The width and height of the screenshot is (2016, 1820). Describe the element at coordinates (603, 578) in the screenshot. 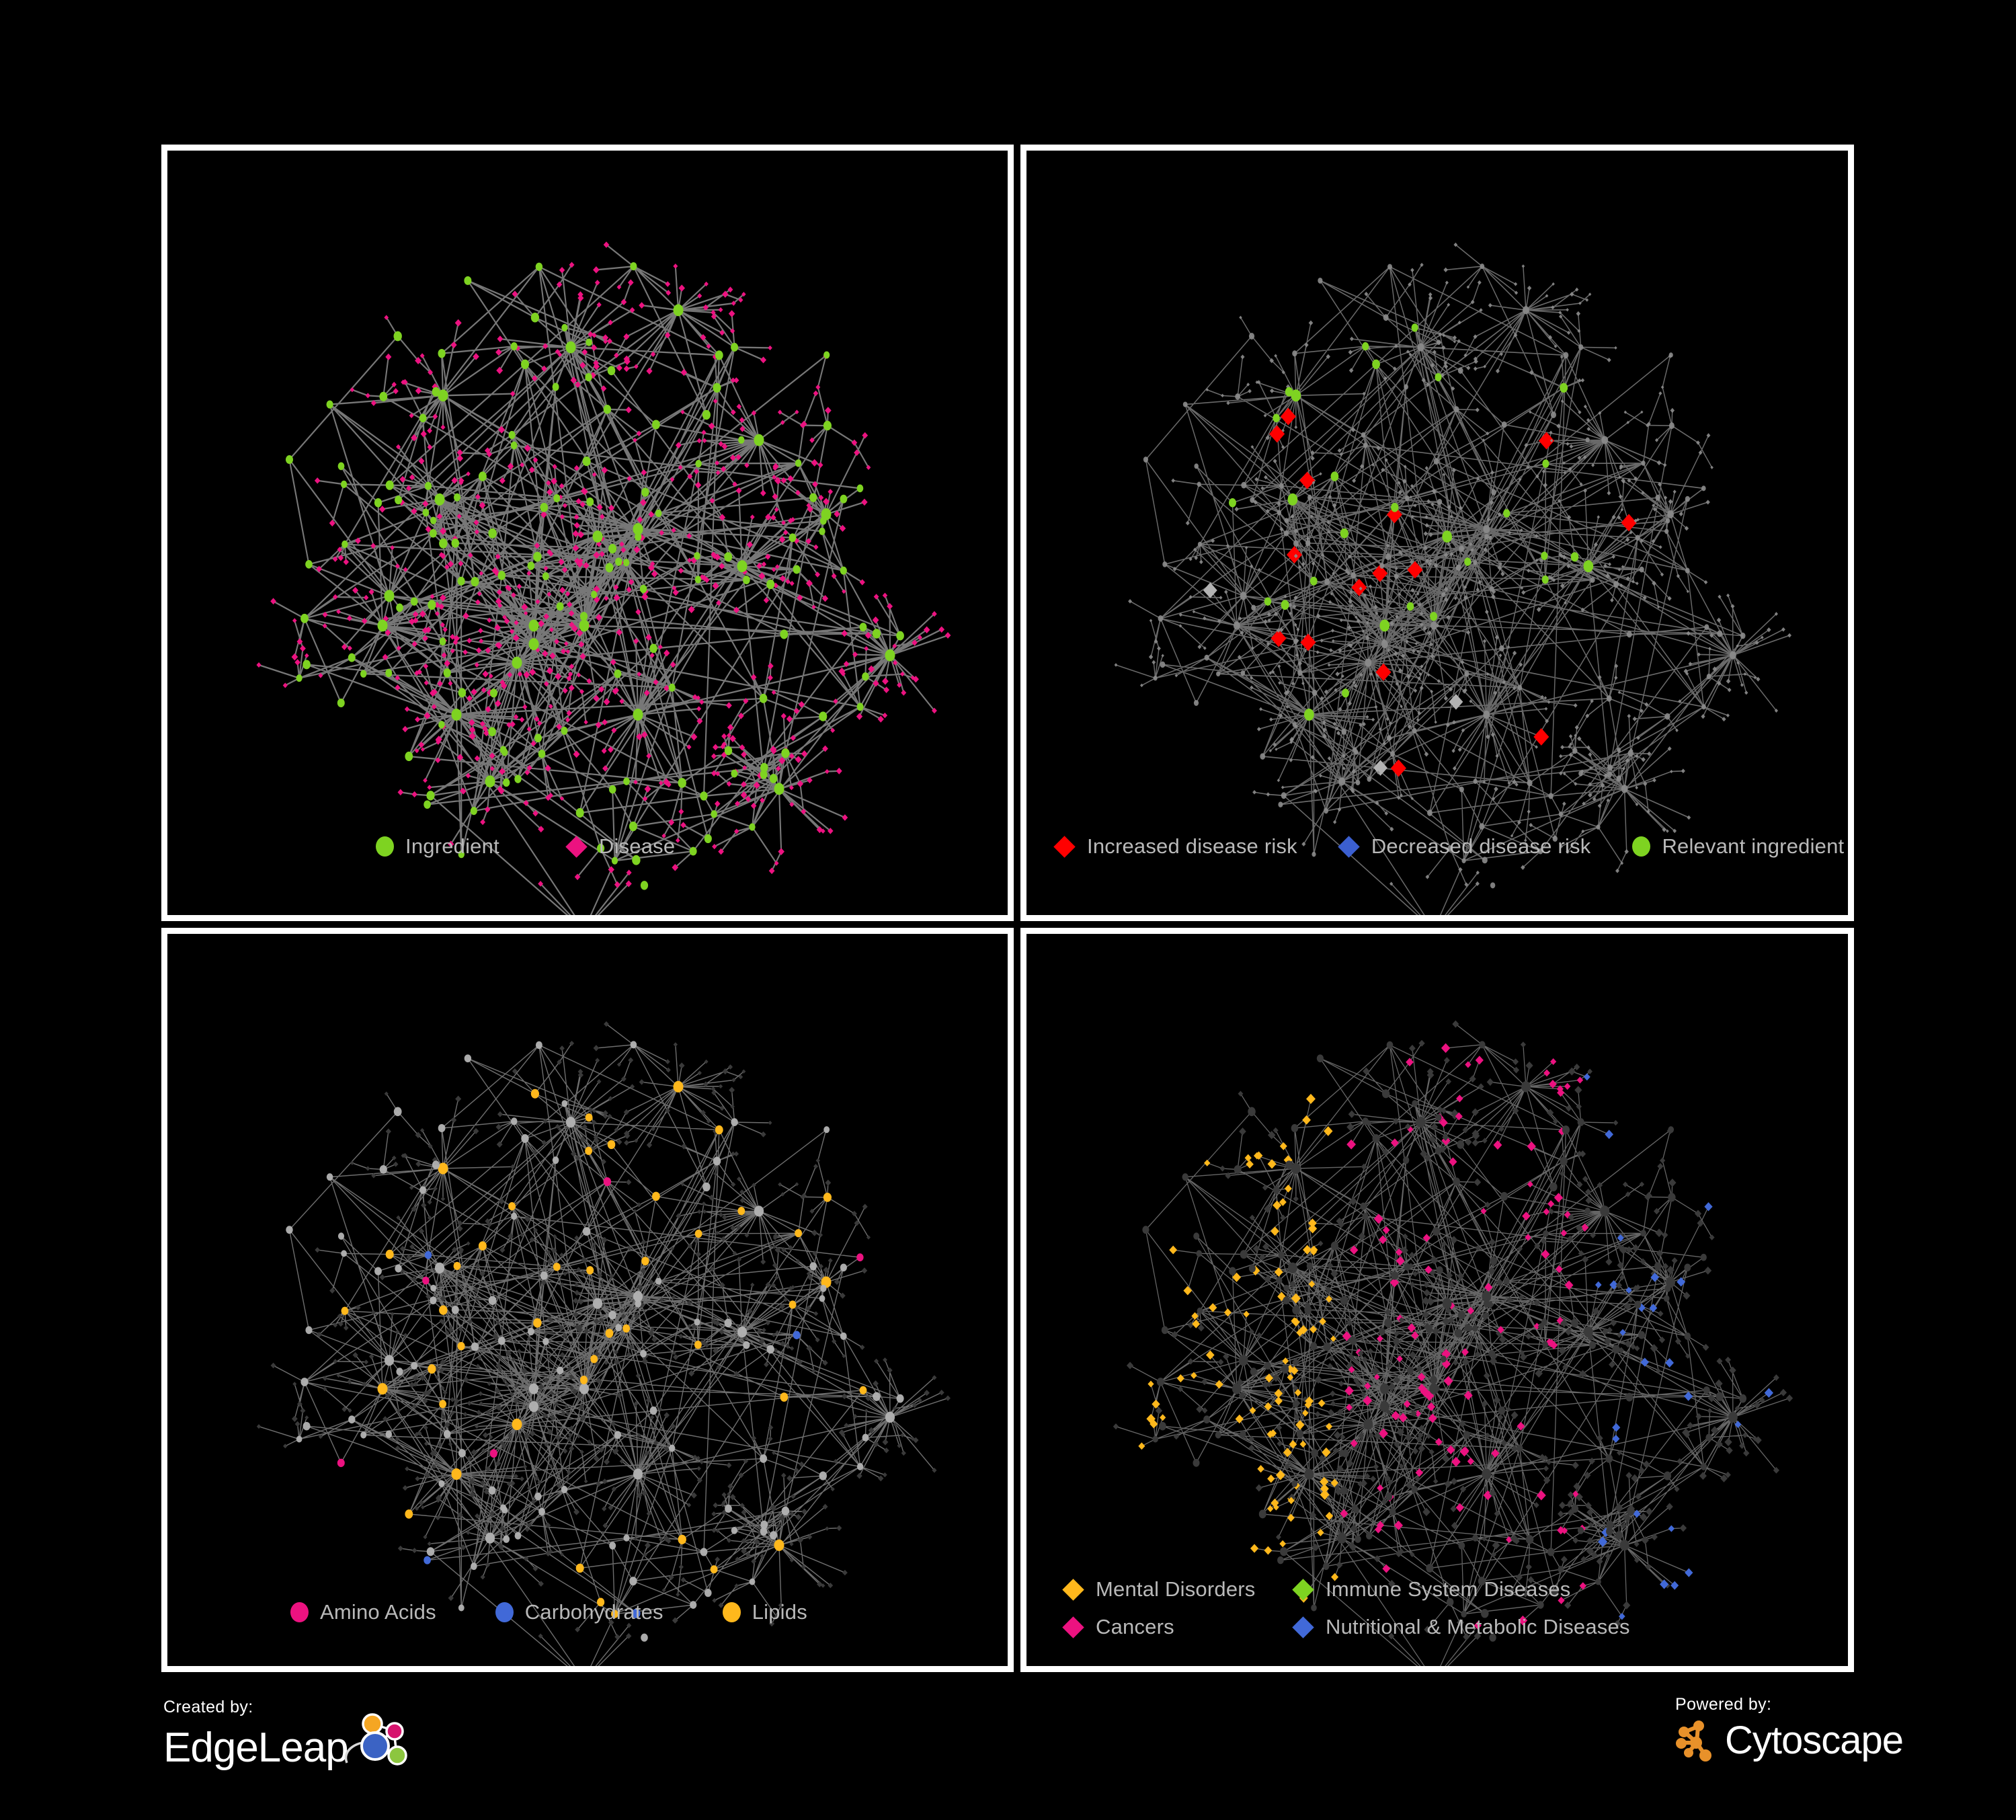

I see `network-graph-ingredient-disease` at that location.